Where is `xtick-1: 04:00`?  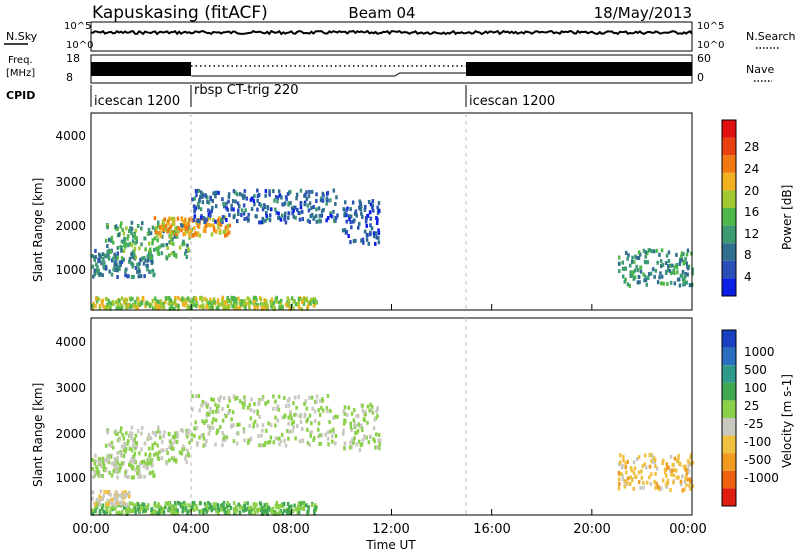
xtick-1: 04:00 is located at coordinates (190, 529).